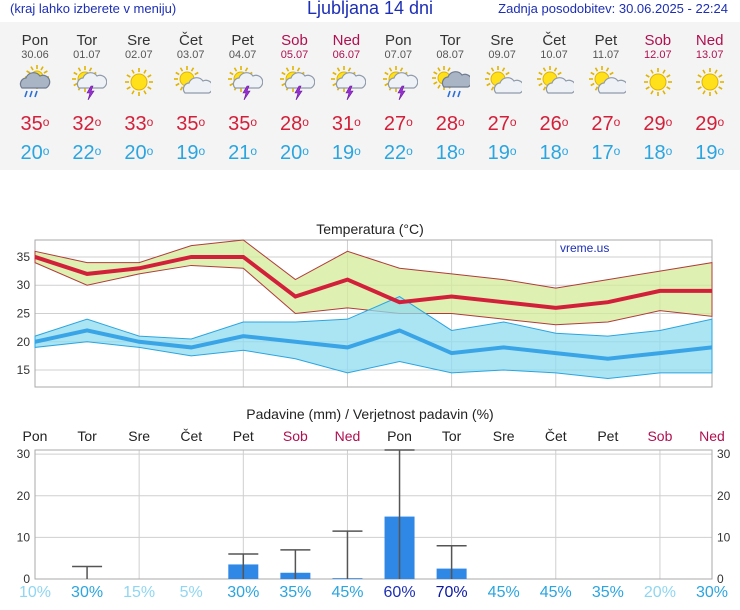 The width and height of the screenshot is (740, 610). I want to click on cloud-rain-icon, so click(35, 81).